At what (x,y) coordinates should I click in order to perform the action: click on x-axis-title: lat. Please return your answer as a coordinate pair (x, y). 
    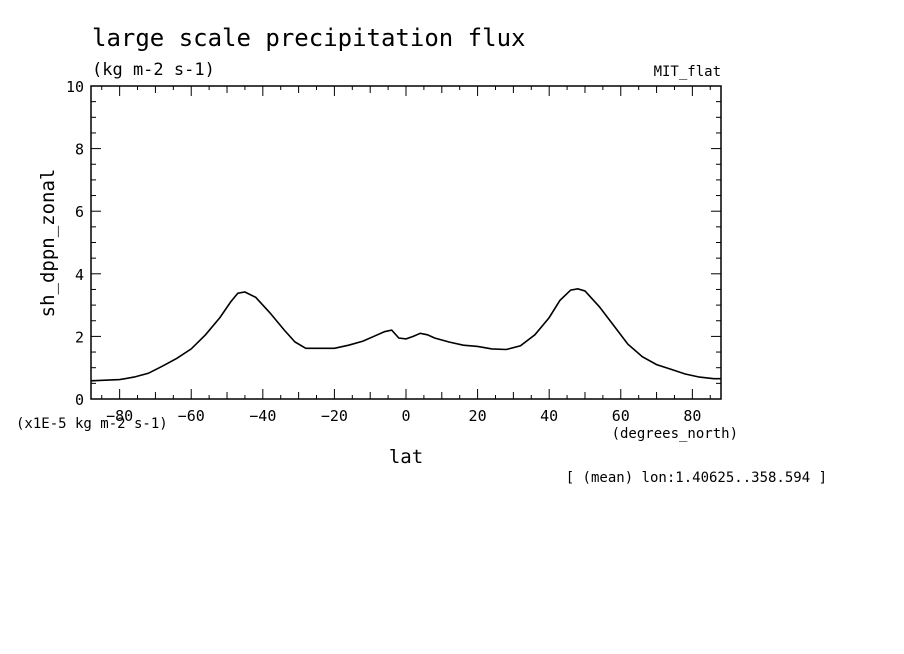
    Looking at the image, I should click on (406, 457).